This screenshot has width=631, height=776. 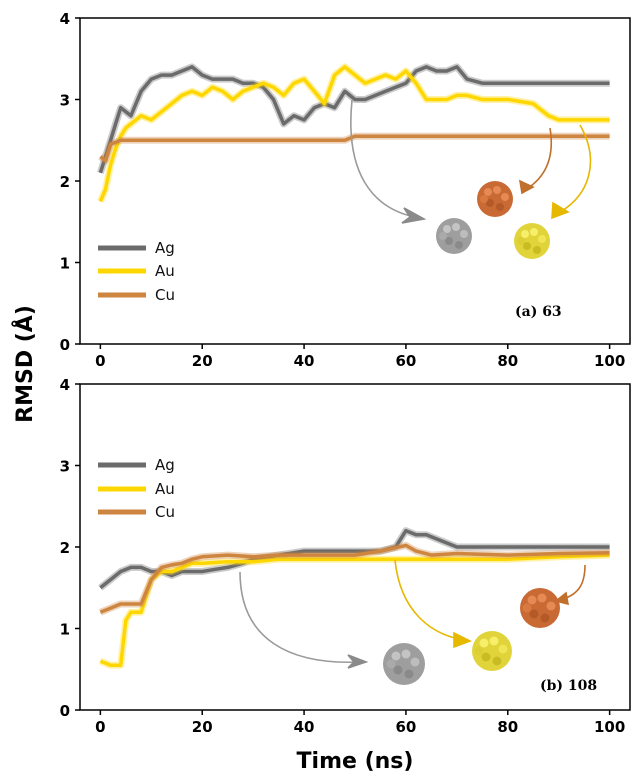 I want to click on annotation-arrows-b, so click(x=412, y=614).